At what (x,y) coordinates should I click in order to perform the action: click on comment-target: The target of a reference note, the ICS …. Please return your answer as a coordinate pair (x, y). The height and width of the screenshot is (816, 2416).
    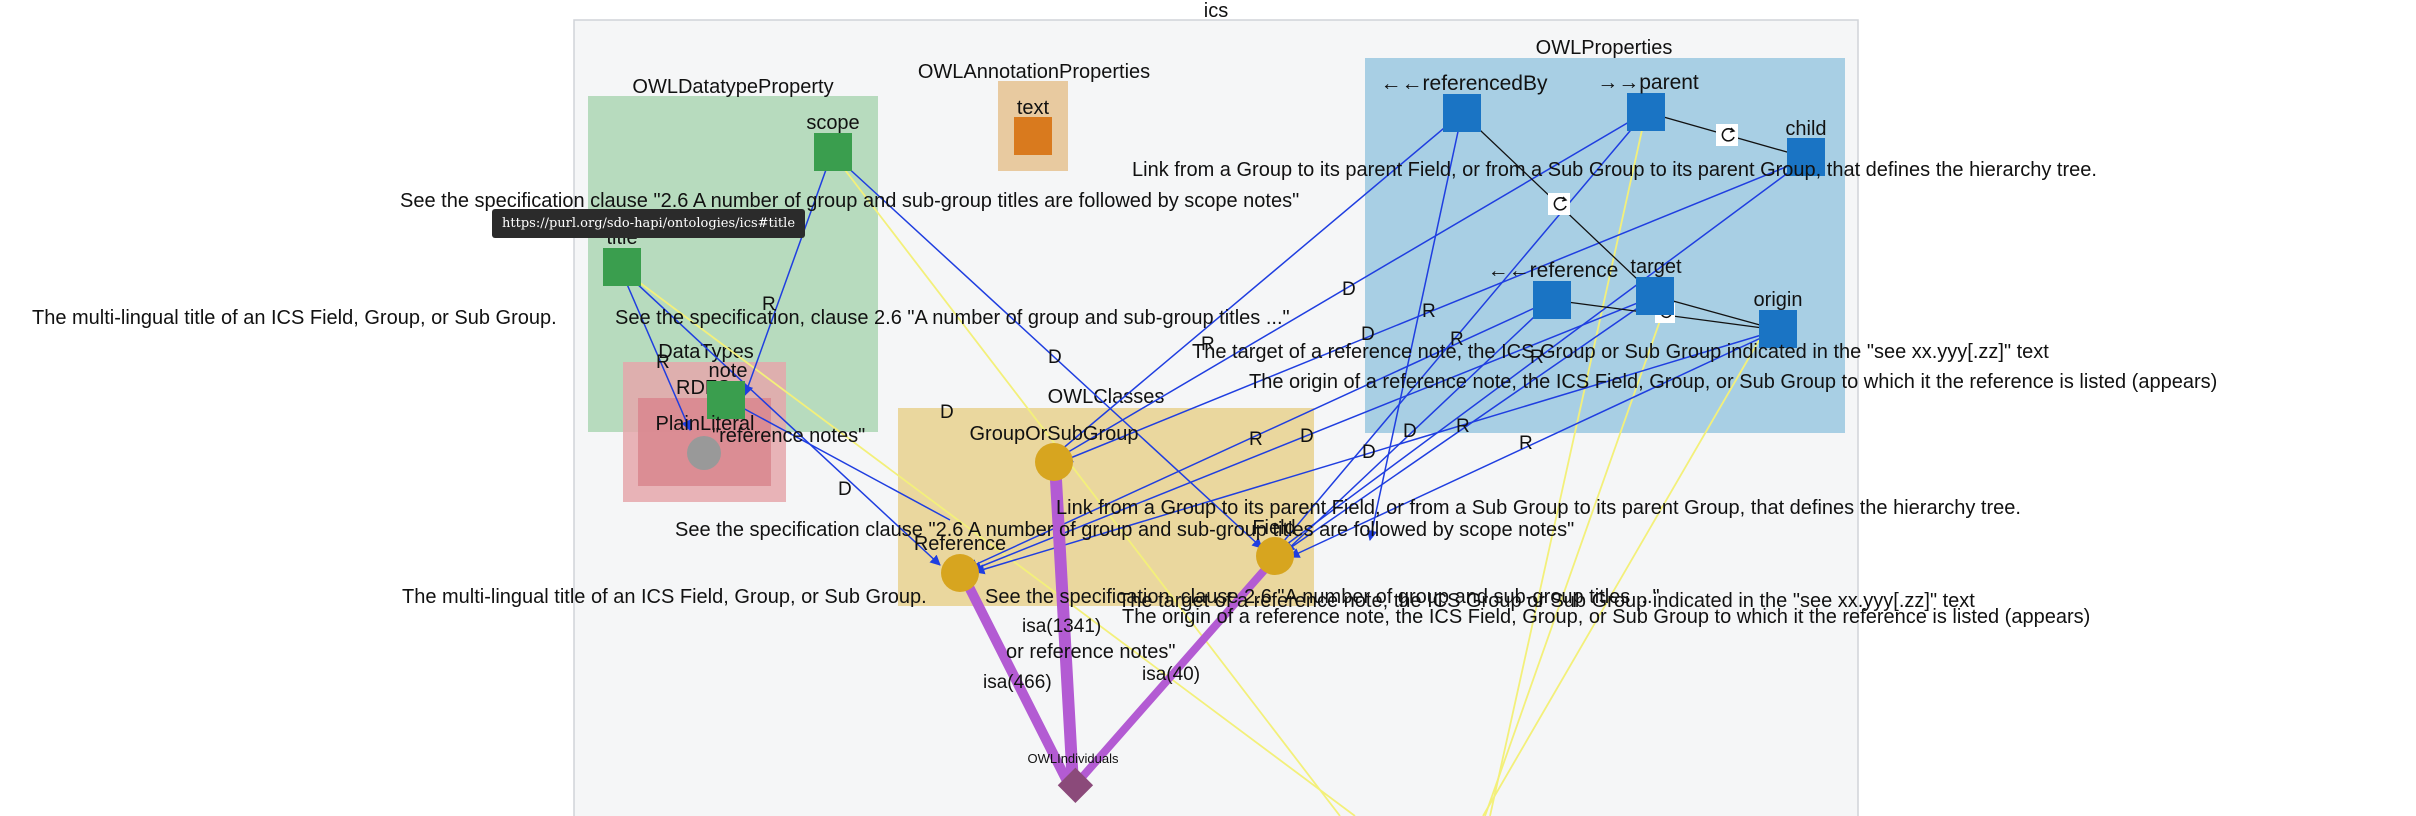
    Looking at the image, I should click on (1620, 352).